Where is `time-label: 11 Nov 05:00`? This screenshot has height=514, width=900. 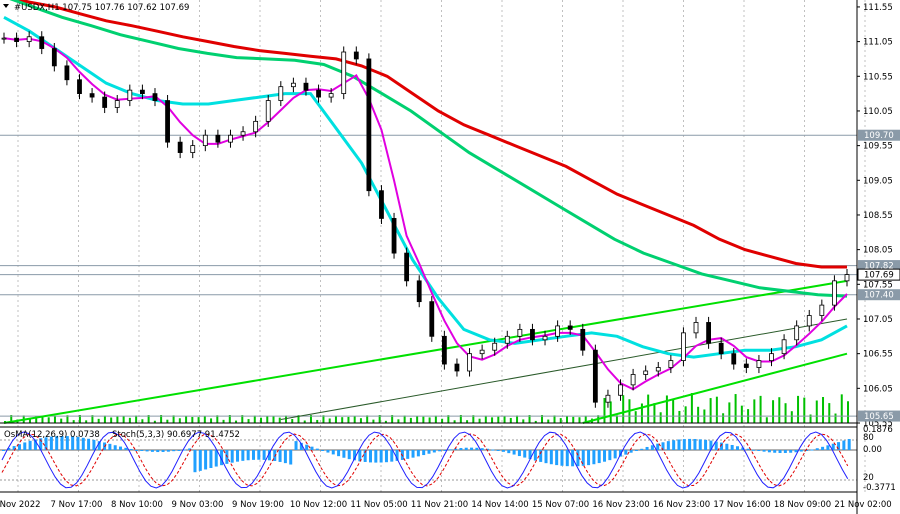 time-label: 11 Nov 05:00 is located at coordinates (378, 505).